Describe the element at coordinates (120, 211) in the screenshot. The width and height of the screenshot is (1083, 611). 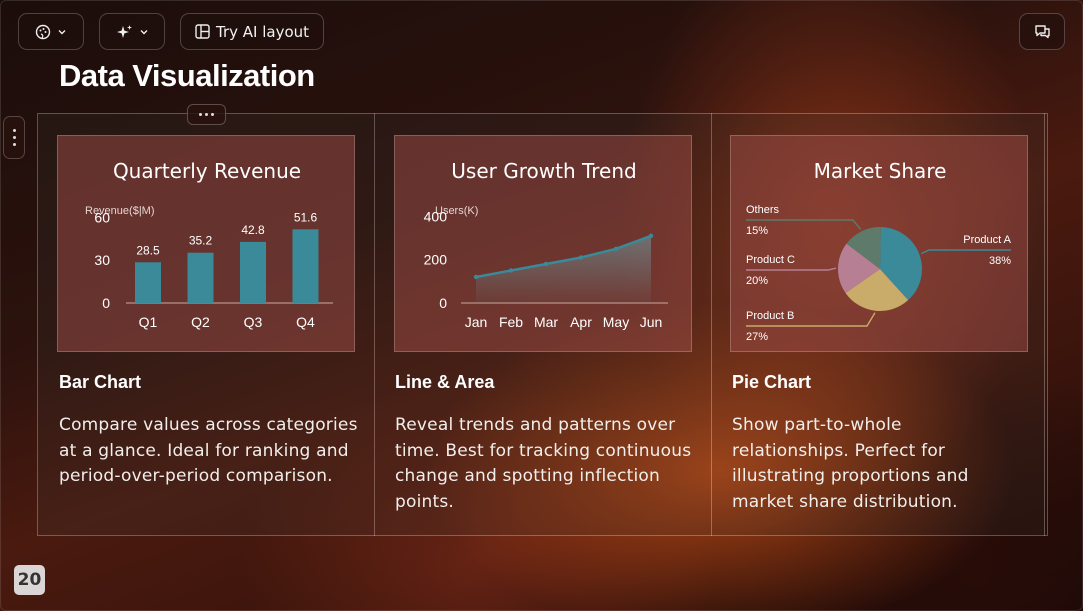
I see `y-axis-label: Revenue($|M)` at that location.